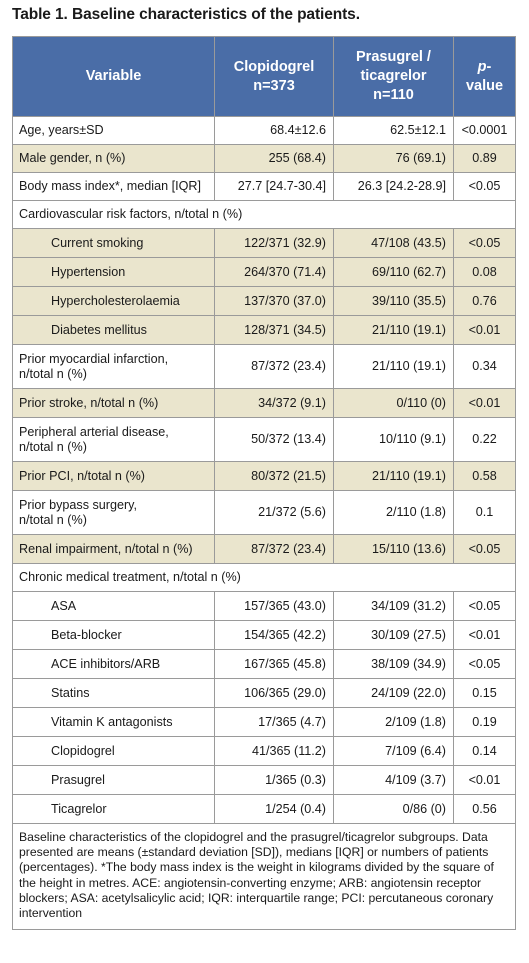 This screenshot has height=963, width=529. Describe the element at coordinates (94, 431) in the screenshot. I see `row-label-line1: Peripheral arterial disease,` at that location.